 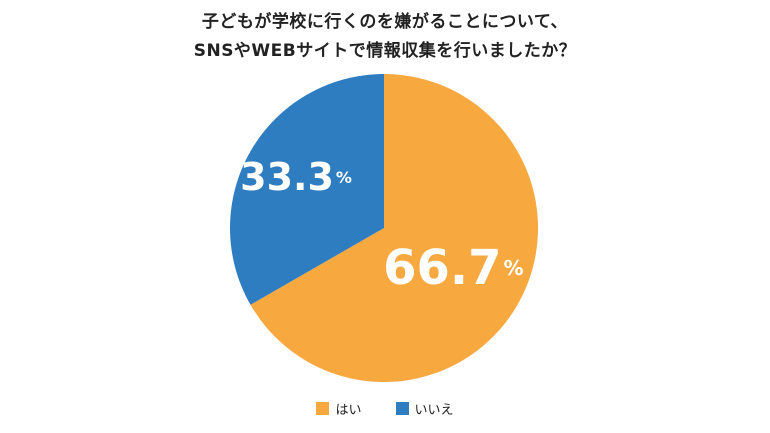 I want to click on slice-value-yes: 66.7, so click(x=442, y=268).